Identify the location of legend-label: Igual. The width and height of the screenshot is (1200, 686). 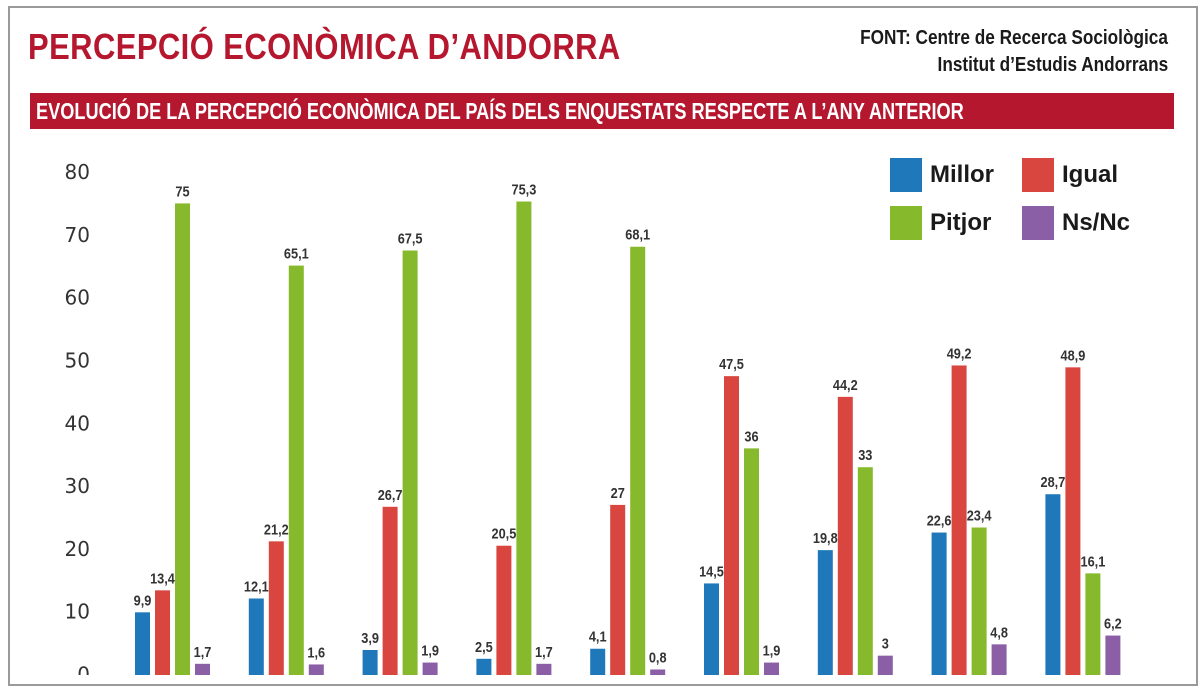
(1090, 174).